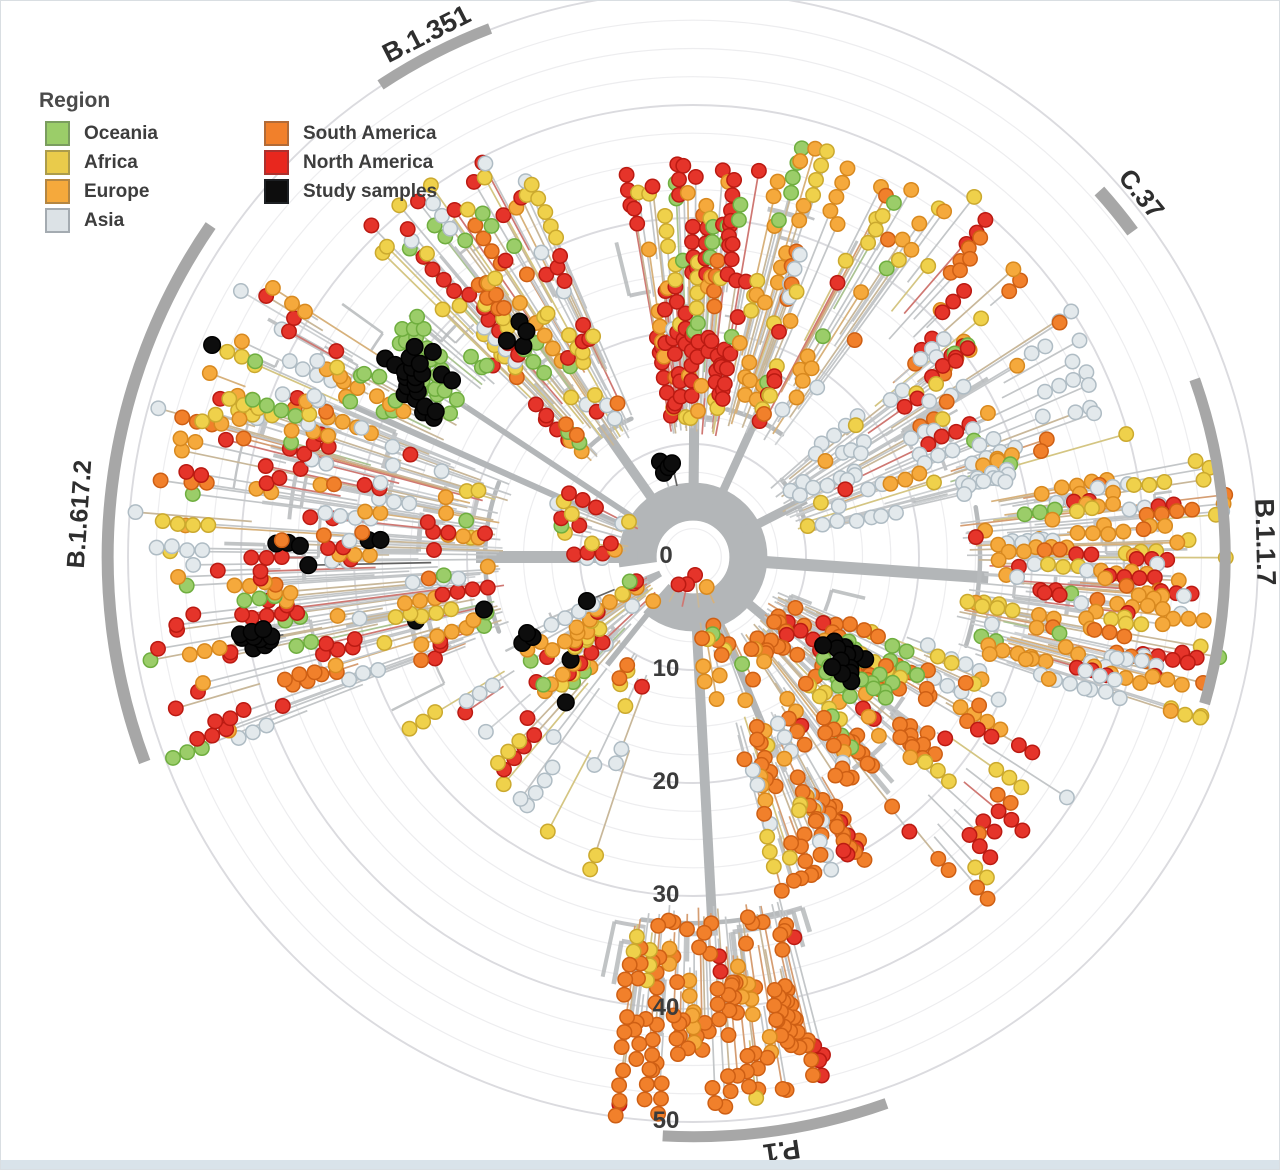 This screenshot has height=1170, width=1280. I want to click on clade-spoke, so click(738, 459).